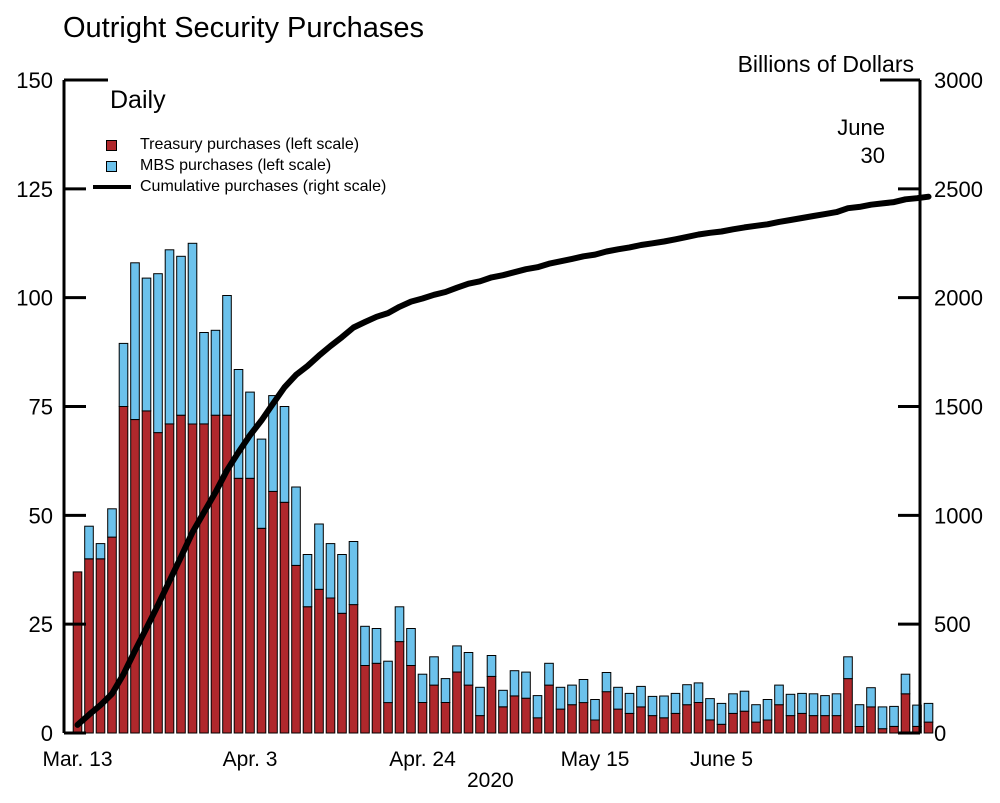 The width and height of the screenshot is (1000, 803). Describe the element at coordinates (244, 28) in the screenshot. I see `chart-title: Outright Security Purchases` at that location.